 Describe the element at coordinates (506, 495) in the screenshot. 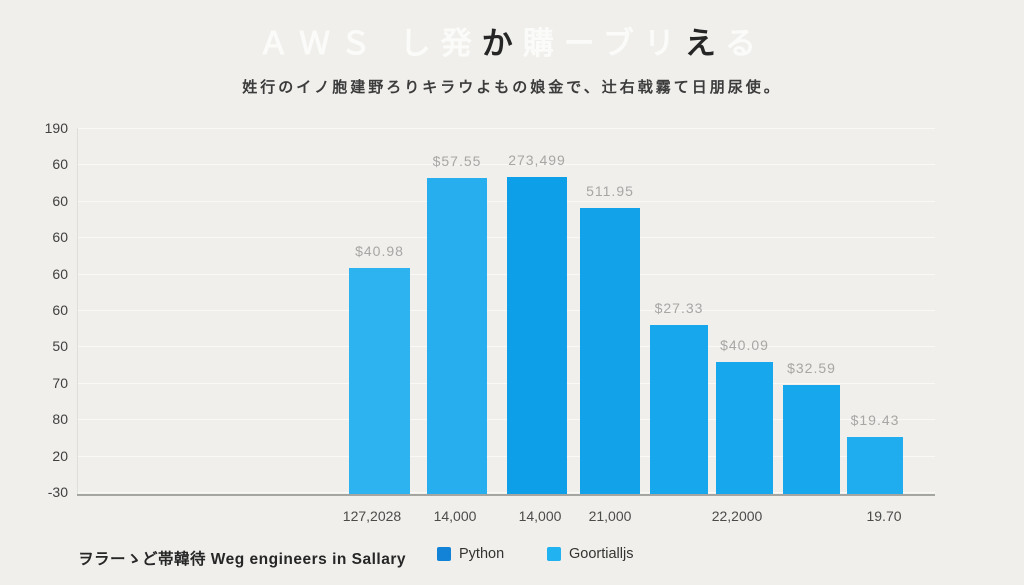

I see `x-axis-line` at that location.